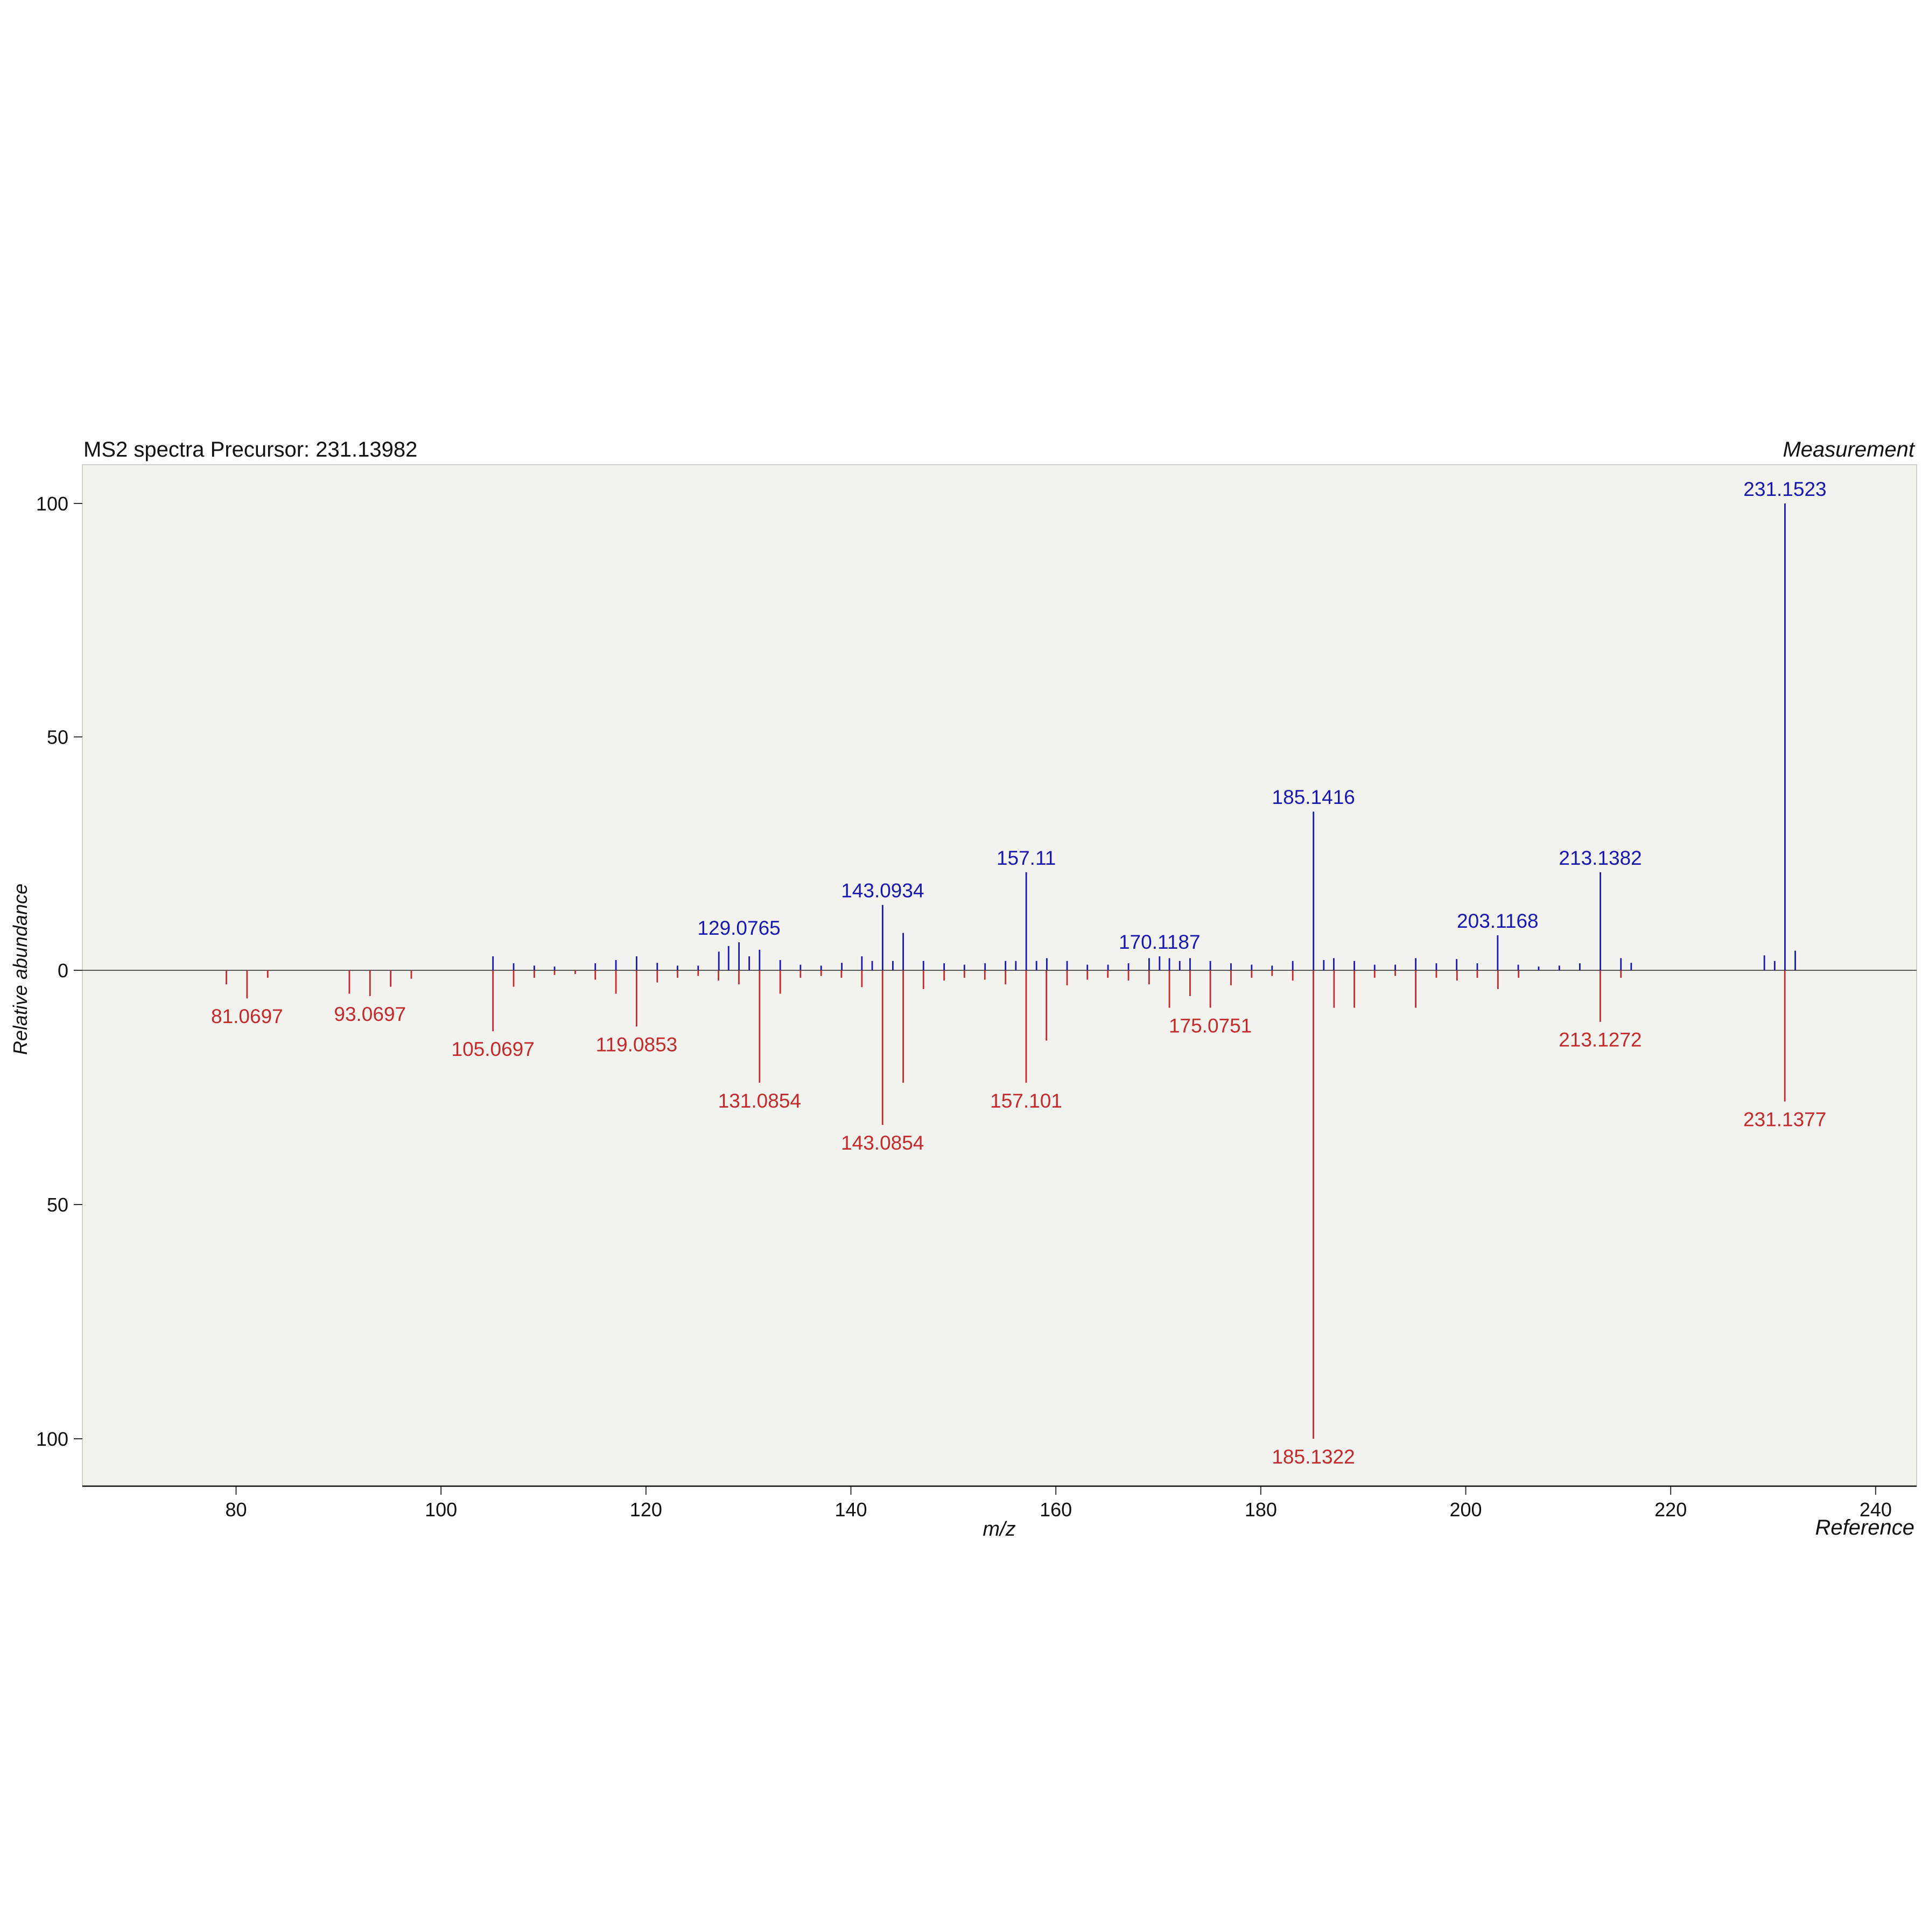 The width and height of the screenshot is (1929, 1932). I want to click on x-tick-label: 80, so click(236, 1510).